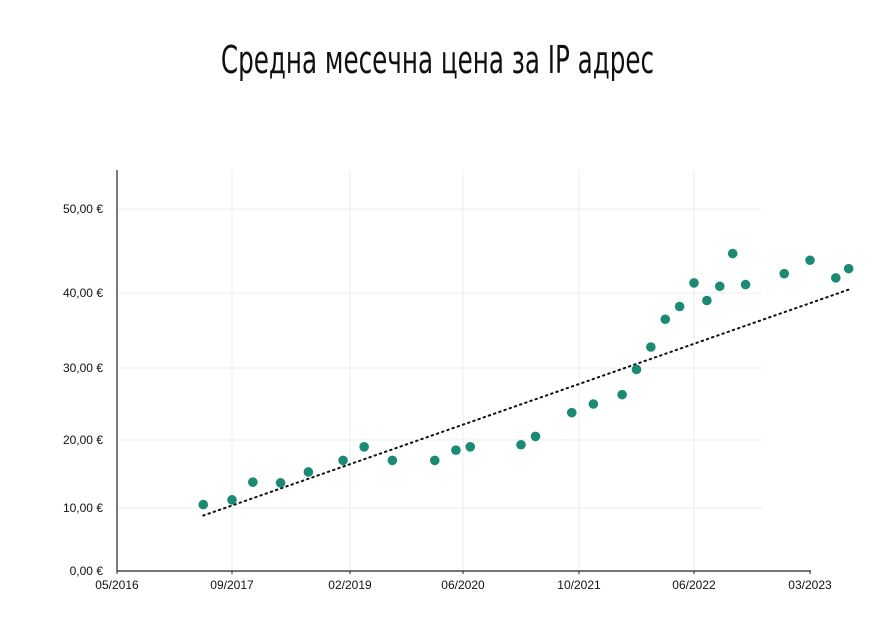 This screenshot has width=875, height=634. What do you see at coordinates (83, 508) in the screenshot?
I see `y-tick-label: 10,00 €` at bounding box center [83, 508].